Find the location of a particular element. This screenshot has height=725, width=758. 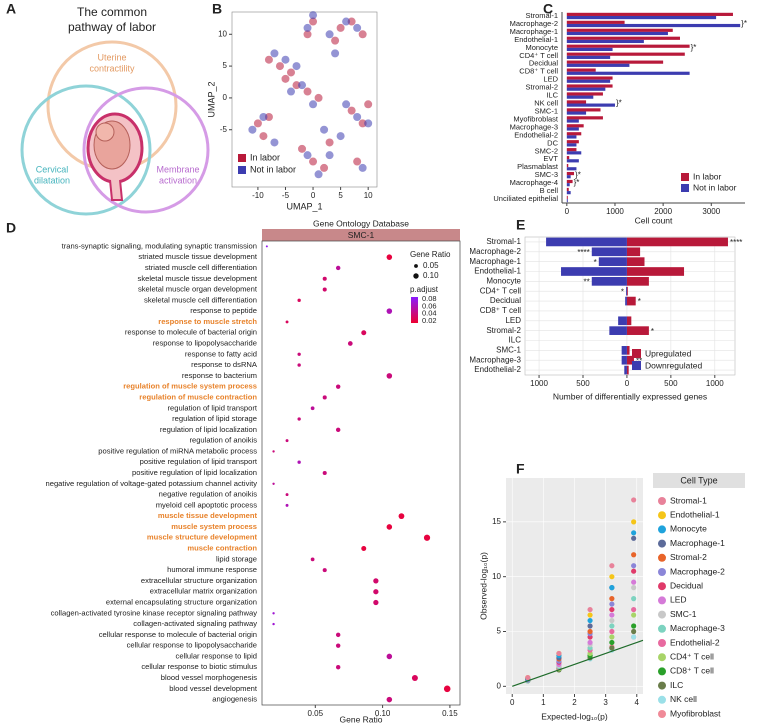

y-tick-label: Macrophage-4 is located at coordinates (534, 182).